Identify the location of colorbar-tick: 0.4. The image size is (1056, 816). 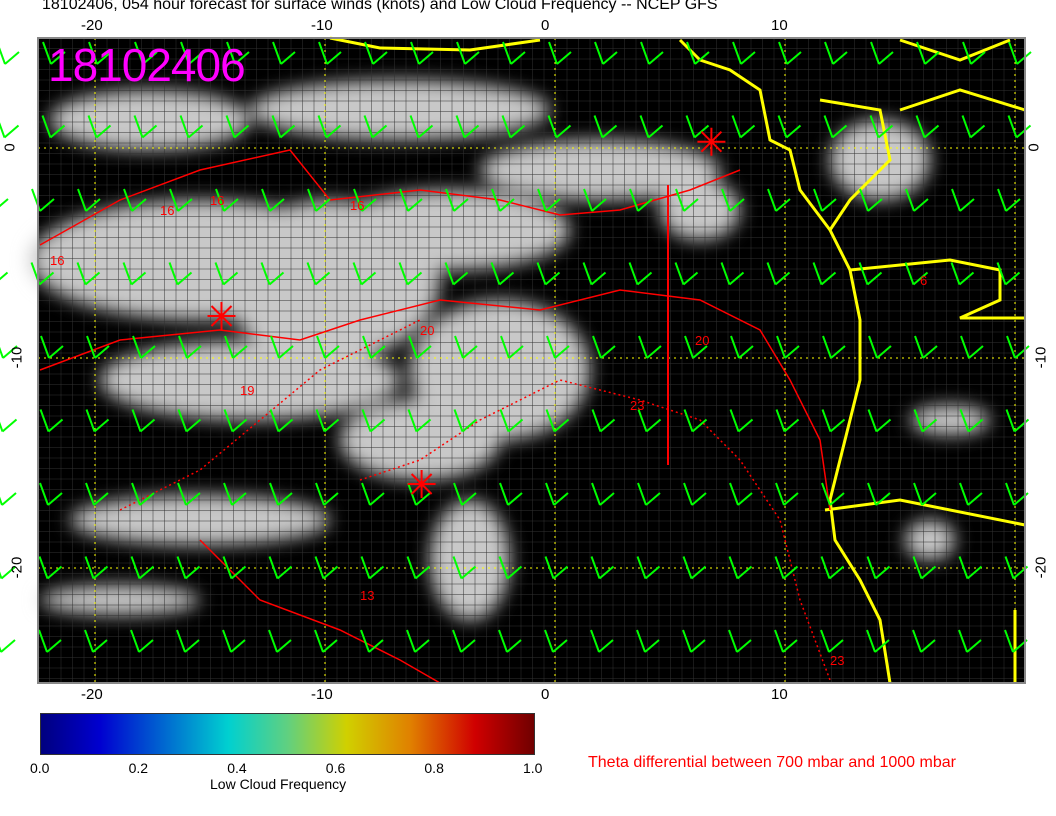
(237, 768).